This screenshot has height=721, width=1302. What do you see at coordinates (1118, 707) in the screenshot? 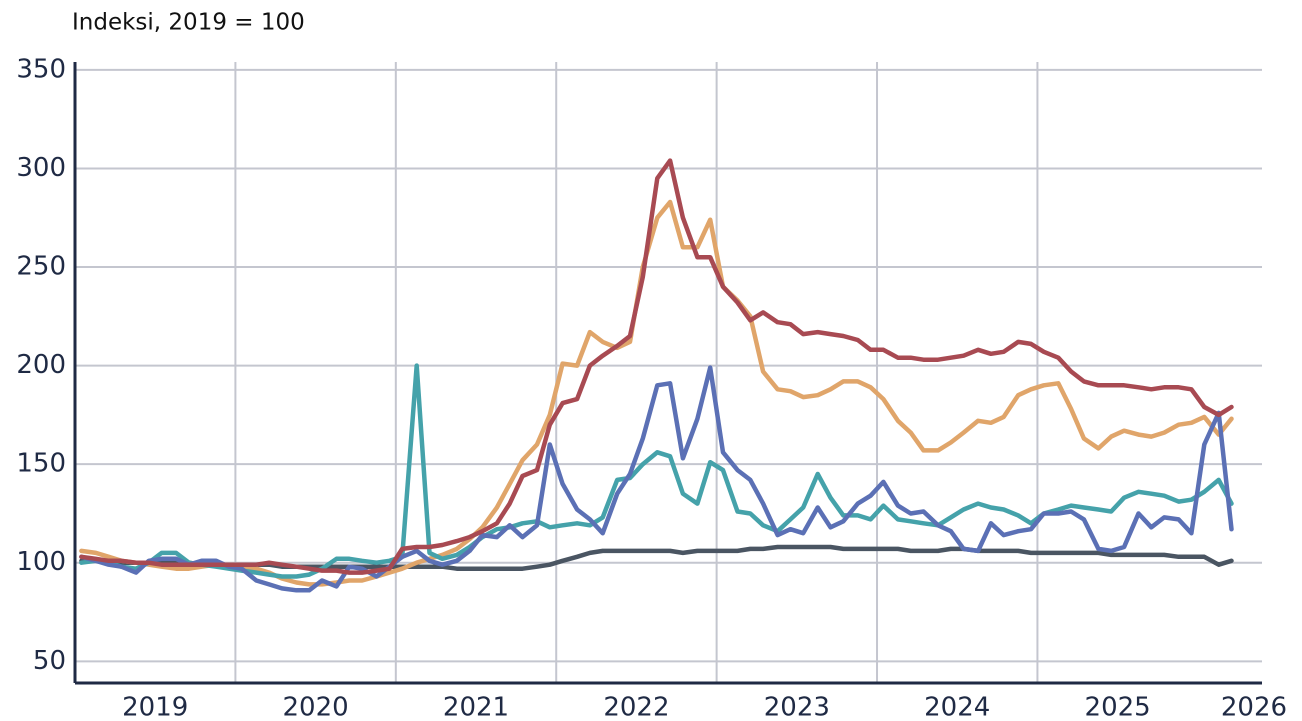
I see `x-tick-label: 2025` at bounding box center [1118, 707].